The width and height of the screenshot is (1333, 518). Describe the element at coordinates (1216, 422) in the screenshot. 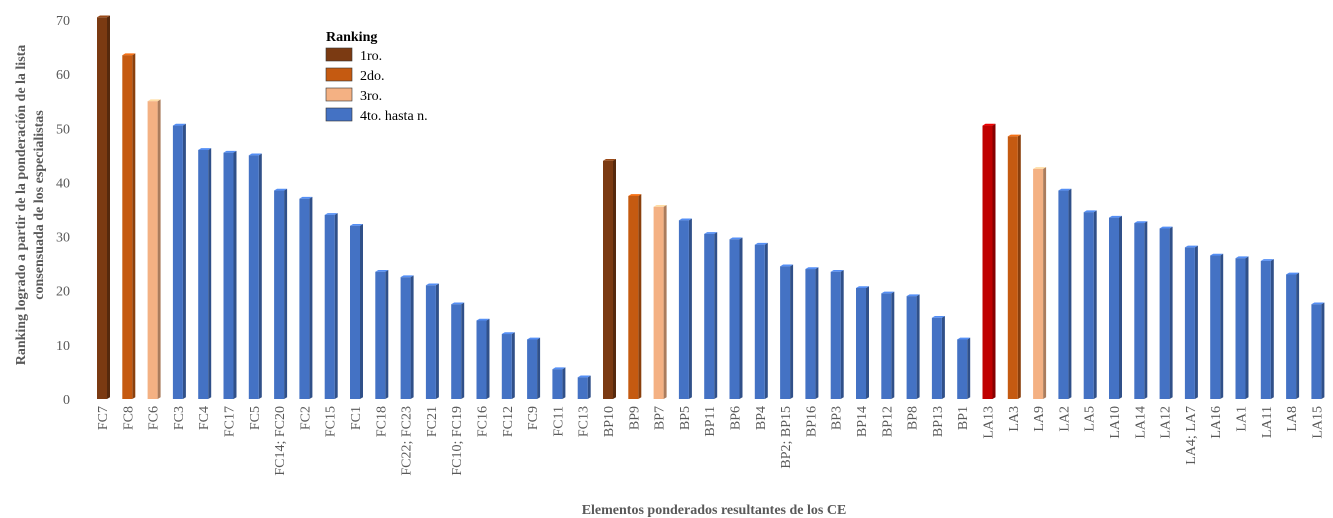

I see `x-tick-label: LA16` at that location.